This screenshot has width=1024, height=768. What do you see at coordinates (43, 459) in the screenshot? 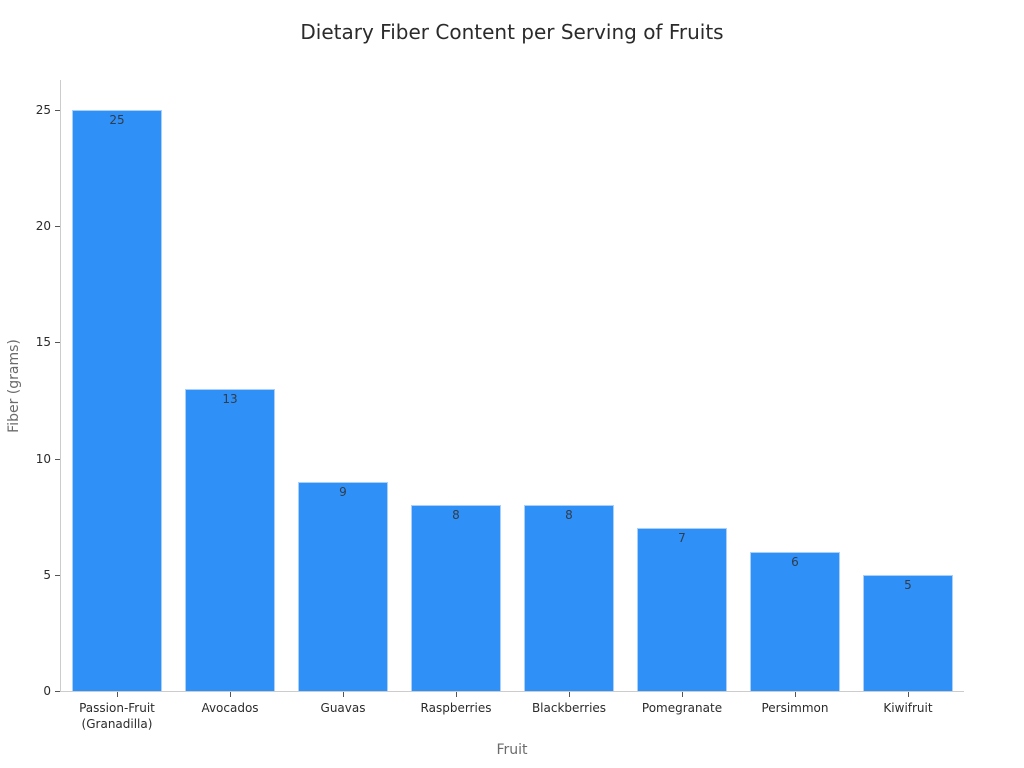
I see `y-tick-label: 10` at bounding box center [43, 459].